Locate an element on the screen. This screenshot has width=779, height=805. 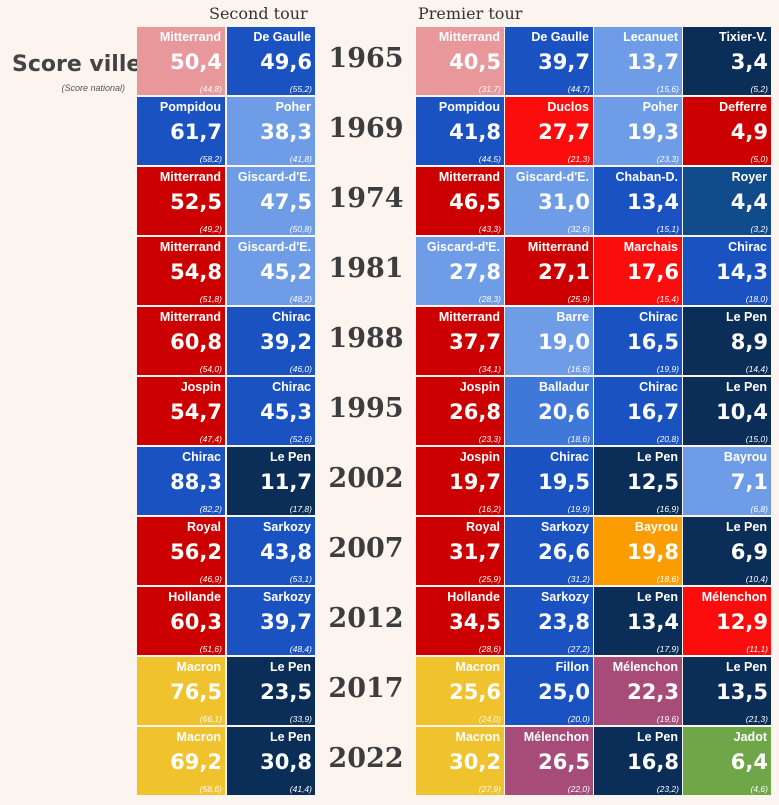
result-cell: Chirac 19,5 (19,9) is located at coordinates (549, 481).